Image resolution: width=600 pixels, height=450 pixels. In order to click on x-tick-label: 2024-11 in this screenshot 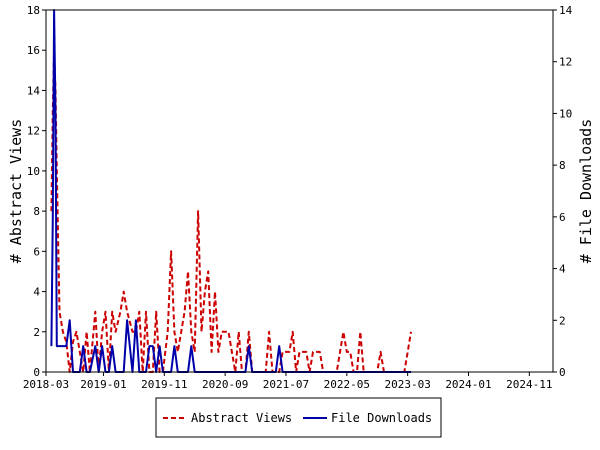, I will do `click(529, 384)`.